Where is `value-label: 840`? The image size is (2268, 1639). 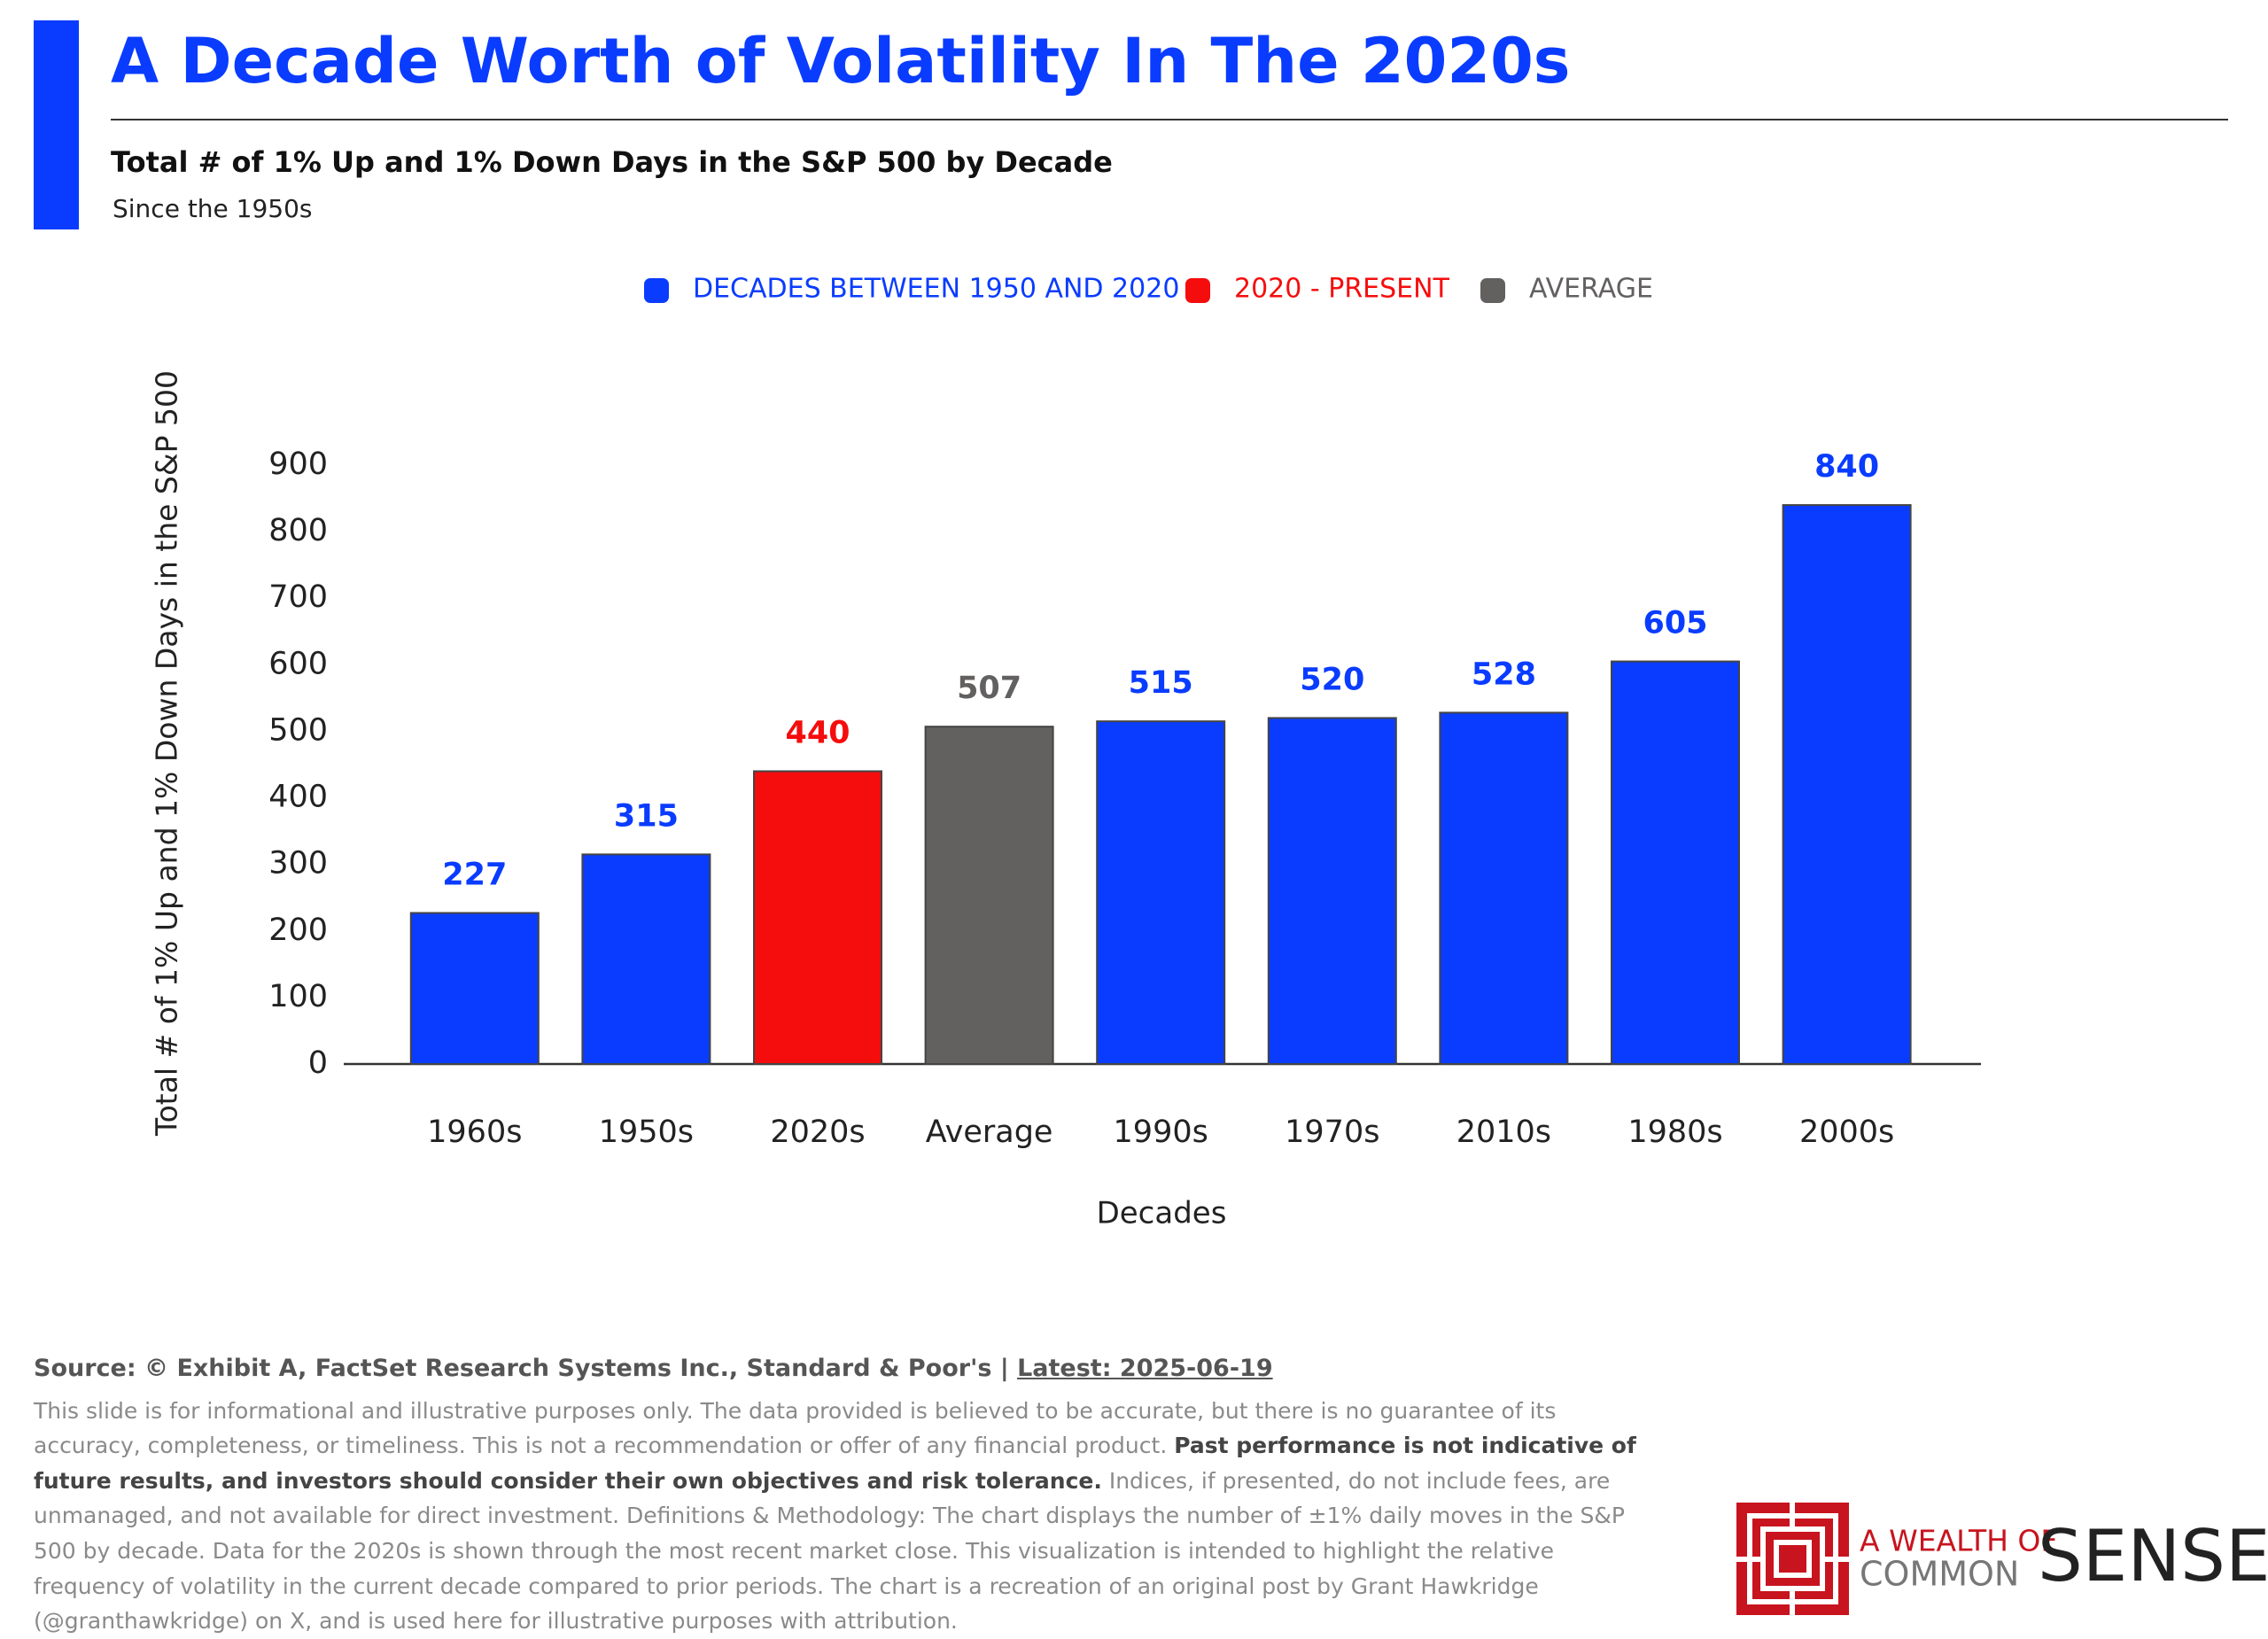
value-label: 840 is located at coordinates (1846, 467).